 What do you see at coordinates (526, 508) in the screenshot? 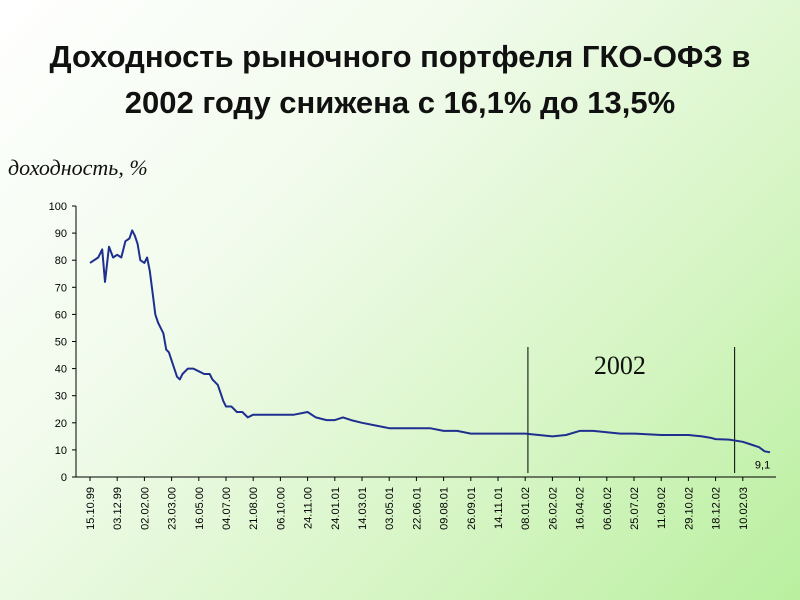
I see `x-tick-label: 08.01.02` at bounding box center [526, 508].